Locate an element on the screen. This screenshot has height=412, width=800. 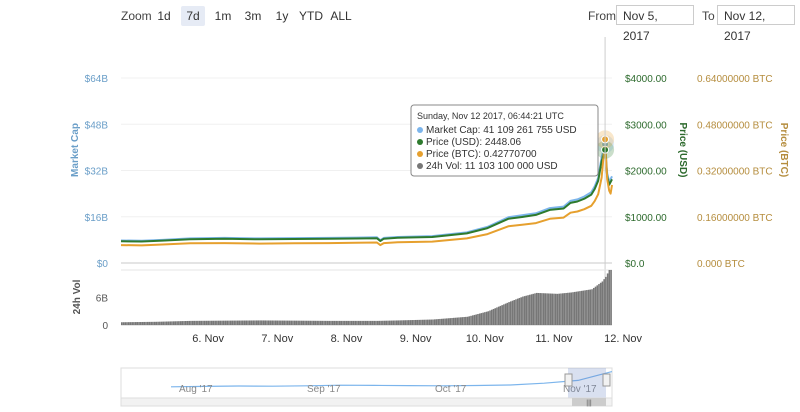
zoom-1y-button: 1y is located at coordinates (282, 16).